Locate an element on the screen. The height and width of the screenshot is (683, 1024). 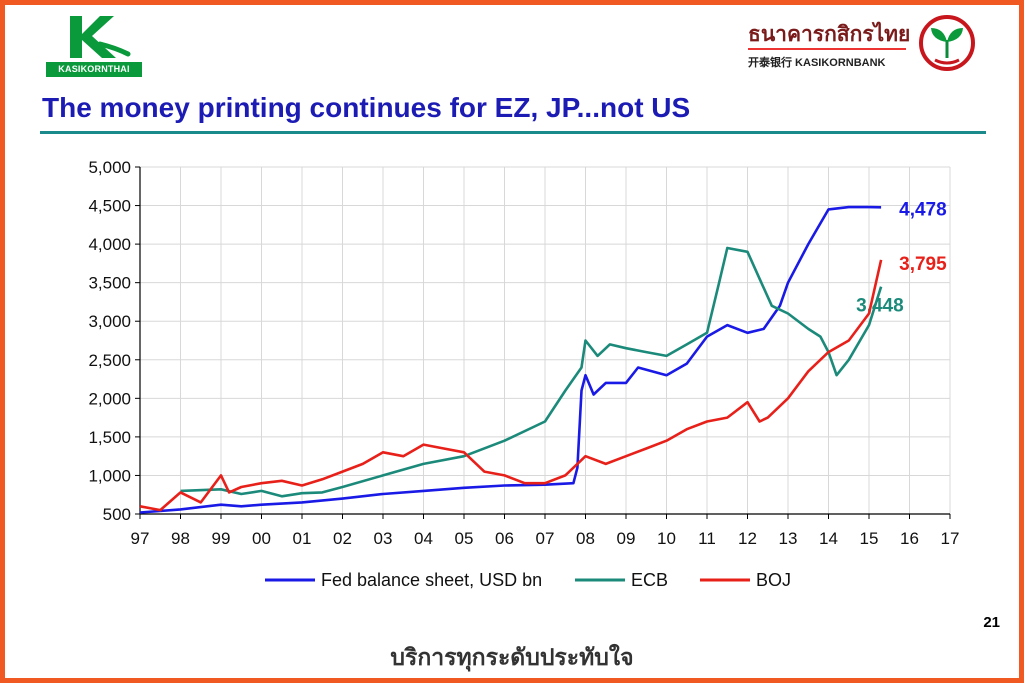
legend-label: BOJ is located at coordinates (773, 580).